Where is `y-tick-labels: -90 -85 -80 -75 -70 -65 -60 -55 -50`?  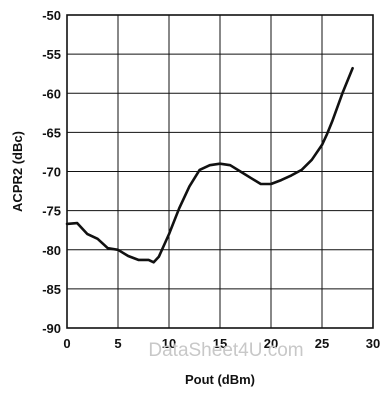
y-tick-labels: -90 -85 -80 -75 -70 -65 -60 -55 -50 is located at coordinates (51, 172).